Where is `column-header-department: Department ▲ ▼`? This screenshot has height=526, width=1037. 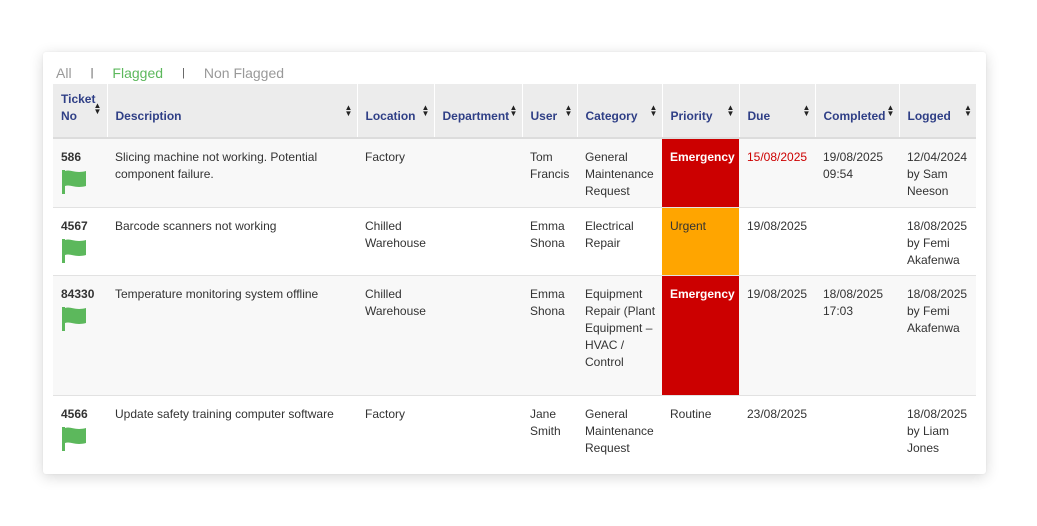 column-header-department: Department ▲ ▼ is located at coordinates (478, 111).